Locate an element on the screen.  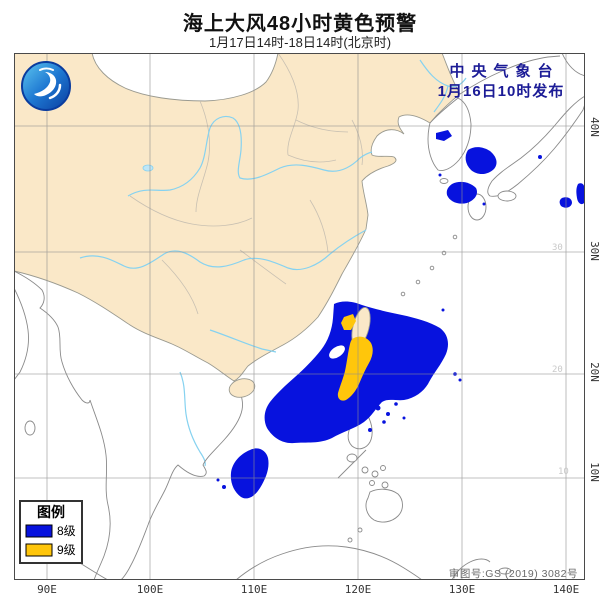
indochina-coast is located at coordinates (181, 480).